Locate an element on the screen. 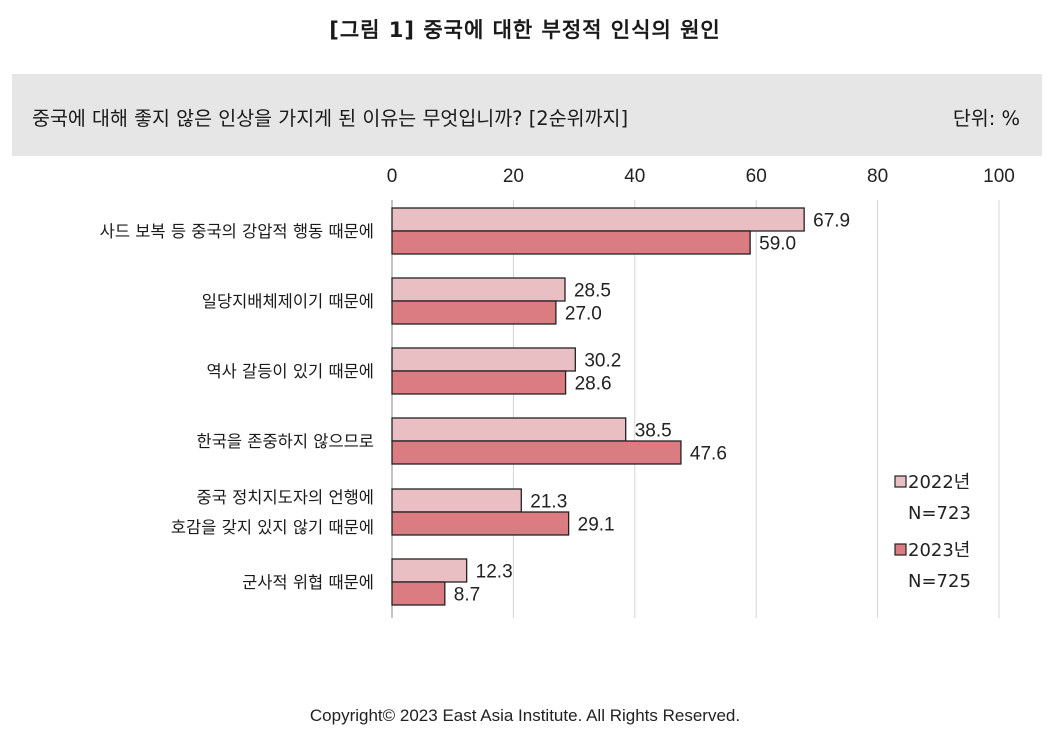 Image resolution: width=1050 pixels, height=735 pixels. category-label: 역사 갈등이 있기 때문에 is located at coordinates (290, 371).